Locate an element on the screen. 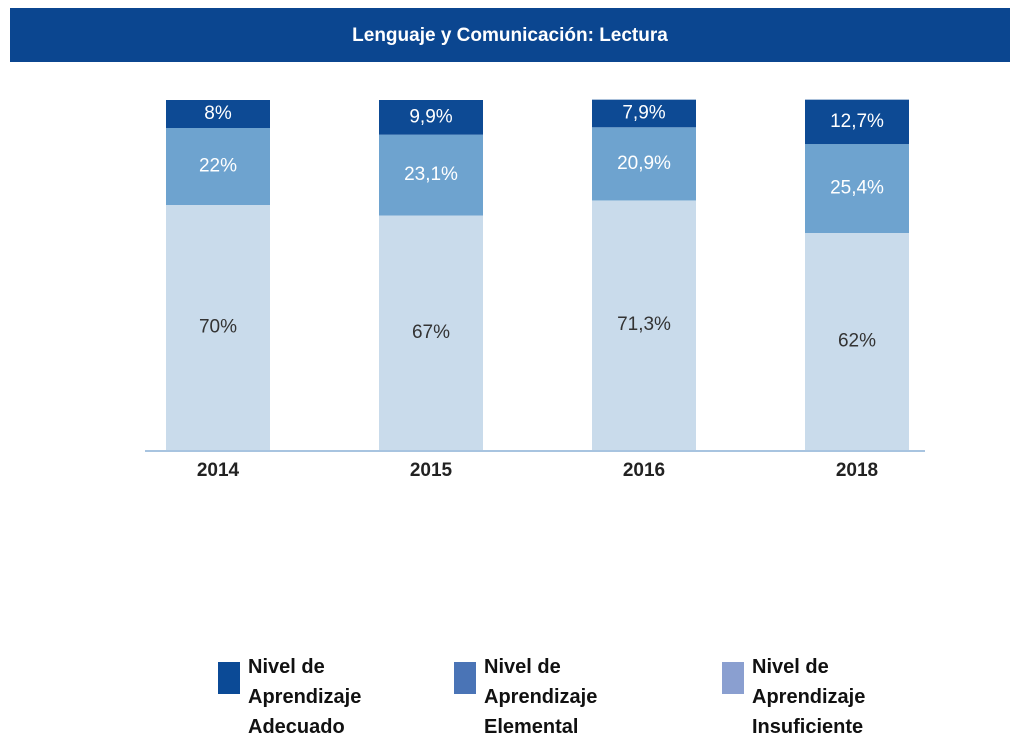 This screenshot has width=1021, height=743. title-bar is located at coordinates (510, 35).